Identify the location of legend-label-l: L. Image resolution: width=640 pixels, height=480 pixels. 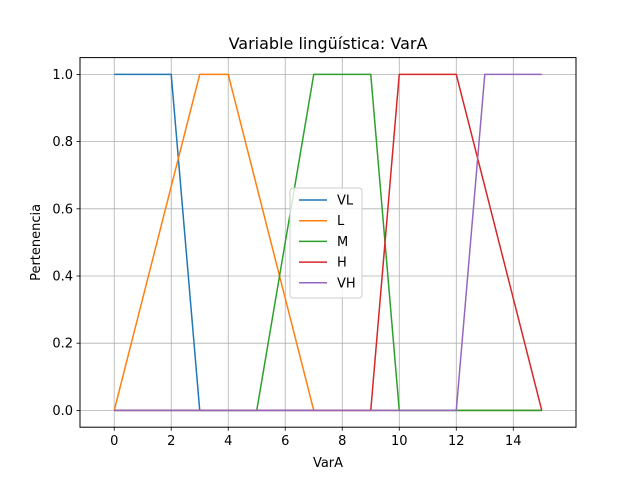
(341, 221).